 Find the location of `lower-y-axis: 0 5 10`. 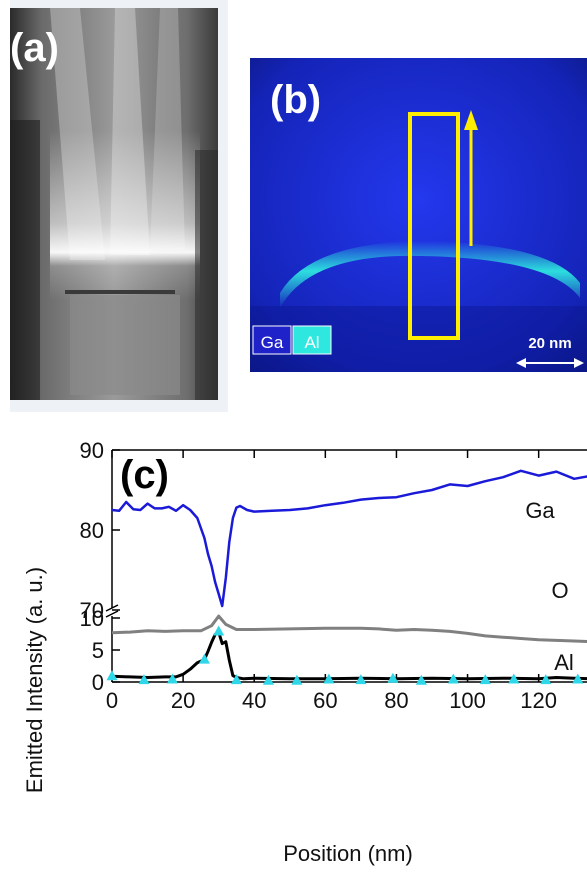

lower-y-axis: 0 5 10 is located at coordinates (100, 650).